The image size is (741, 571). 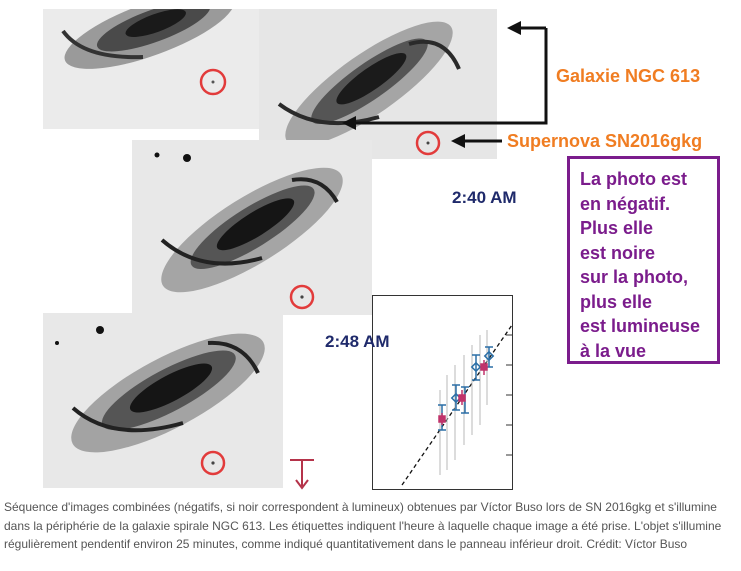 What do you see at coordinates (613, 350) in the screenshot?
I see `note-line: à la vue` at bounding box center [613, 350].